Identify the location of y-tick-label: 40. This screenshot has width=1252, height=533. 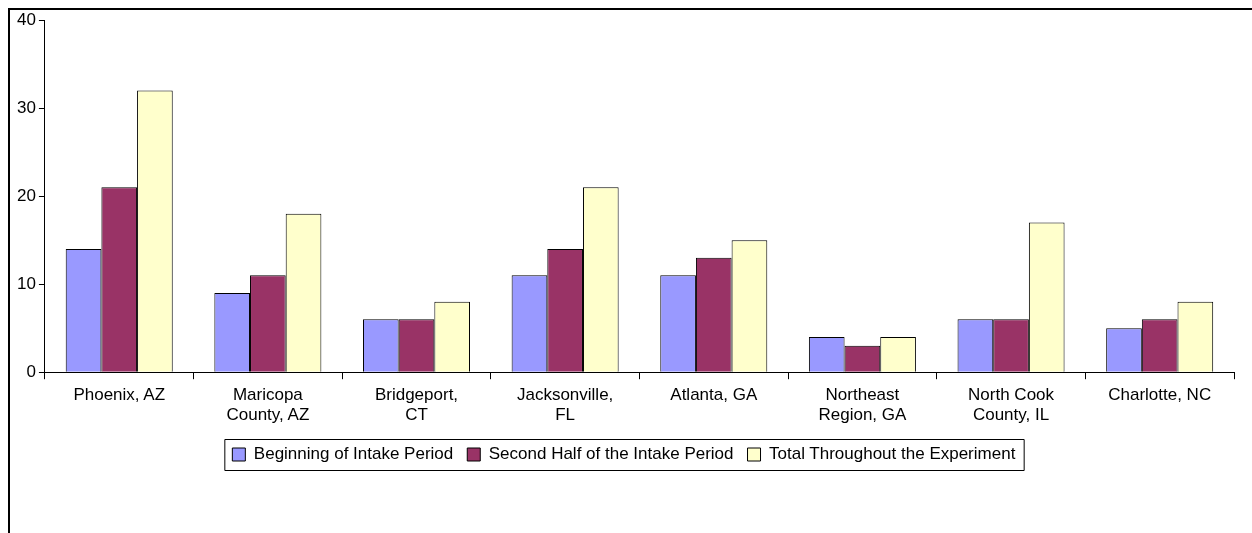
(26, 19).